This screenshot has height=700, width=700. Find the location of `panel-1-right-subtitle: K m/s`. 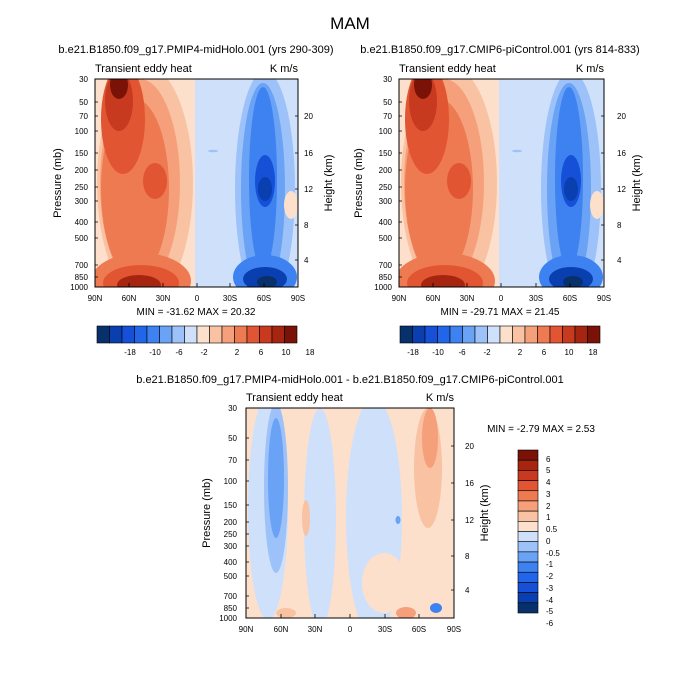

panel-1-right-subtitle: K m/s is located at coordinates (284, 69).